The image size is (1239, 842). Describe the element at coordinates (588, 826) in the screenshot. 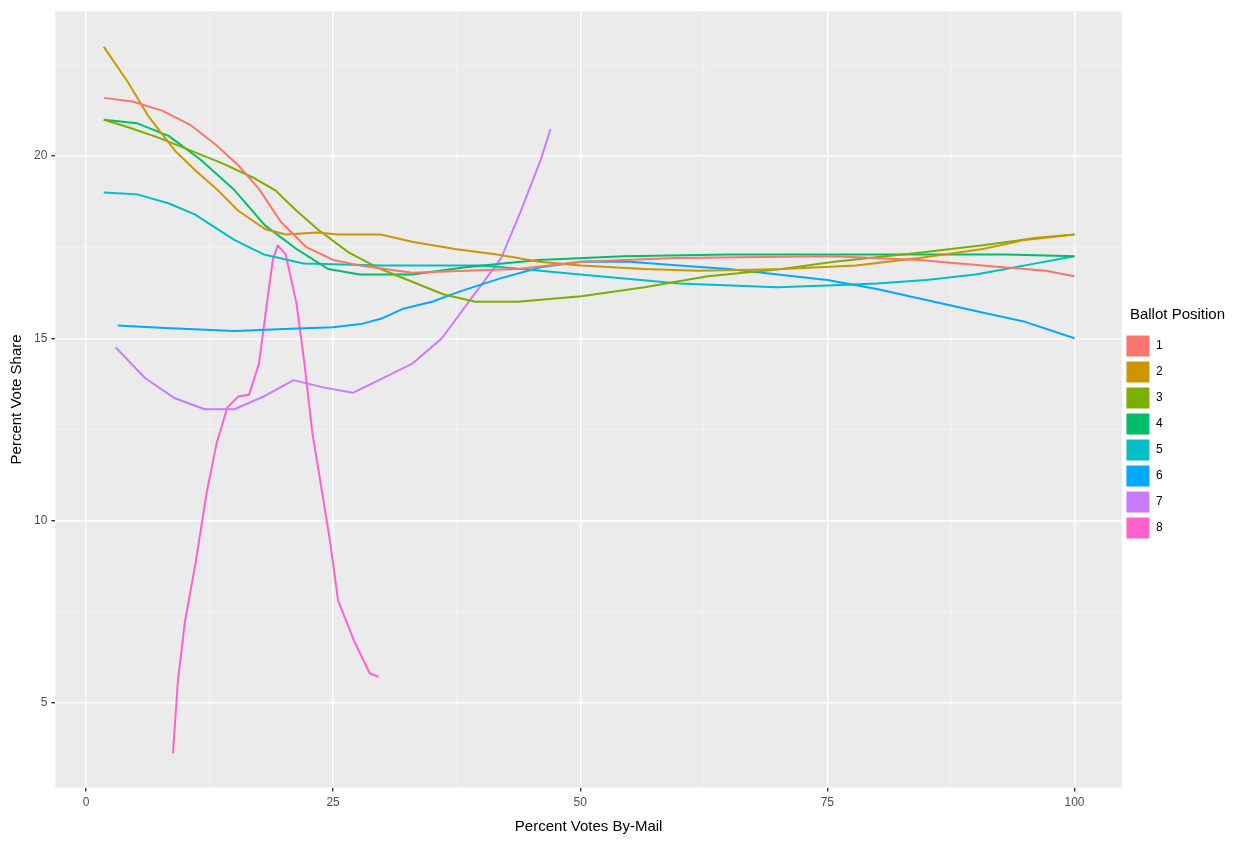

I see `x-axis-title: Percent Votes By-Mail` at that location.